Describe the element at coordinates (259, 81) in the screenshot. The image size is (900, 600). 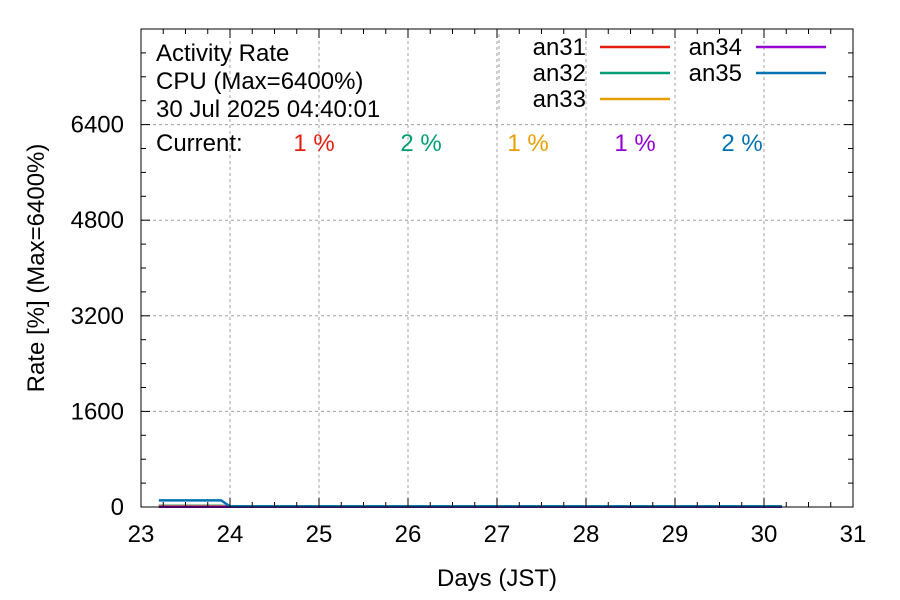
I see `chart-title-line: CPU (Max=6400%)` at that location.